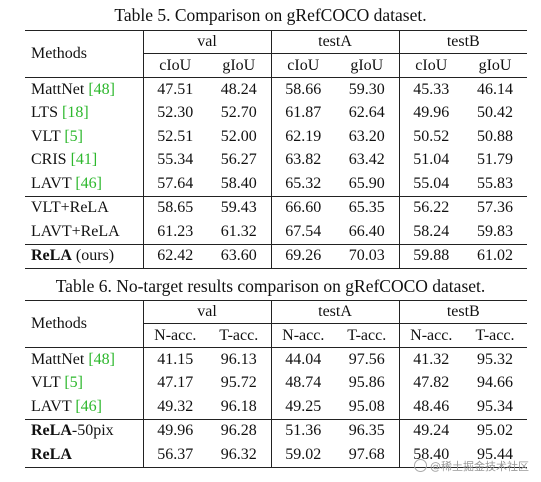 This screenshot has width=541, height=482. Describe the element at coordinates (239, 207) in the screenshot. I see `value-cell: 59.43` at that location.